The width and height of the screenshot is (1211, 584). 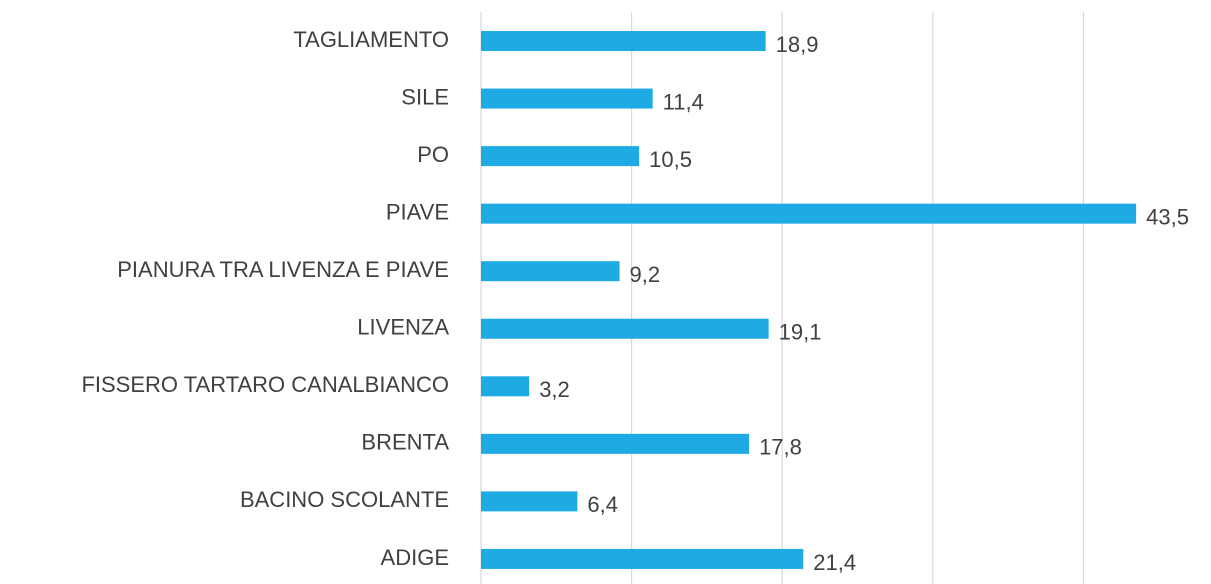 I want to click on y-tick-label: BACINO SCOLANTE, so click(x=344, y=499).